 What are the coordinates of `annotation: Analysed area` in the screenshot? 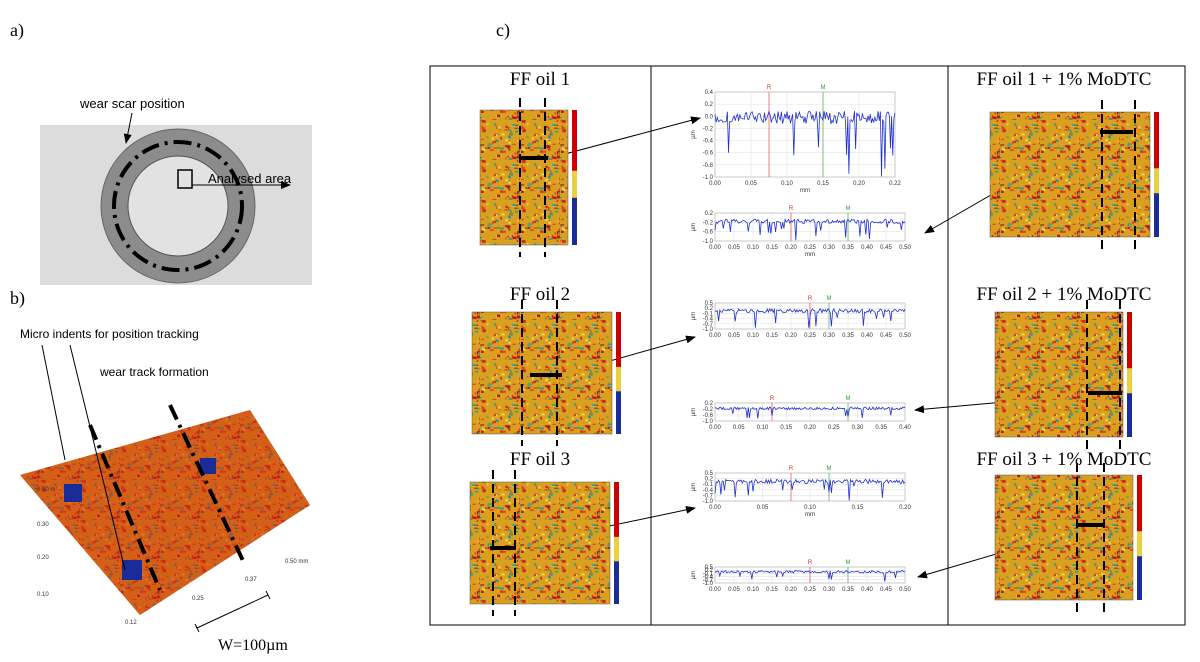 It's located at (250, 178).